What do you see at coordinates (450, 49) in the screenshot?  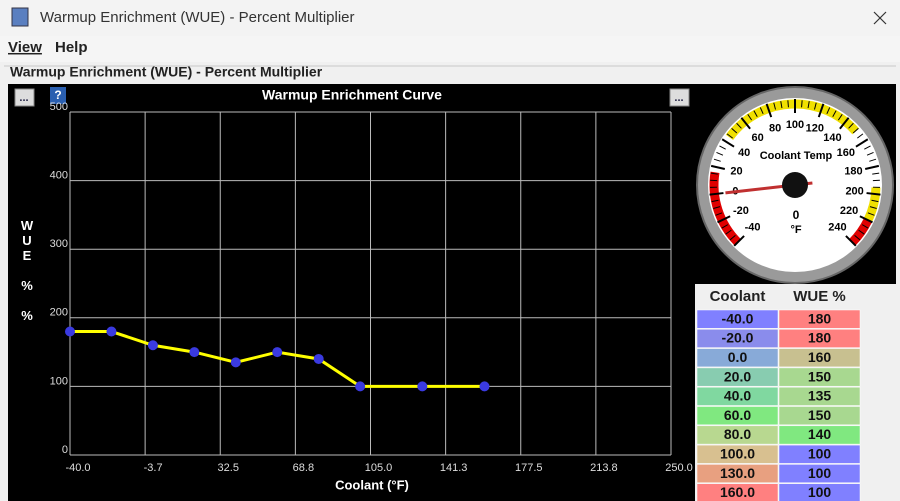 I see `menu-bar` at bounding box center [450, 49].